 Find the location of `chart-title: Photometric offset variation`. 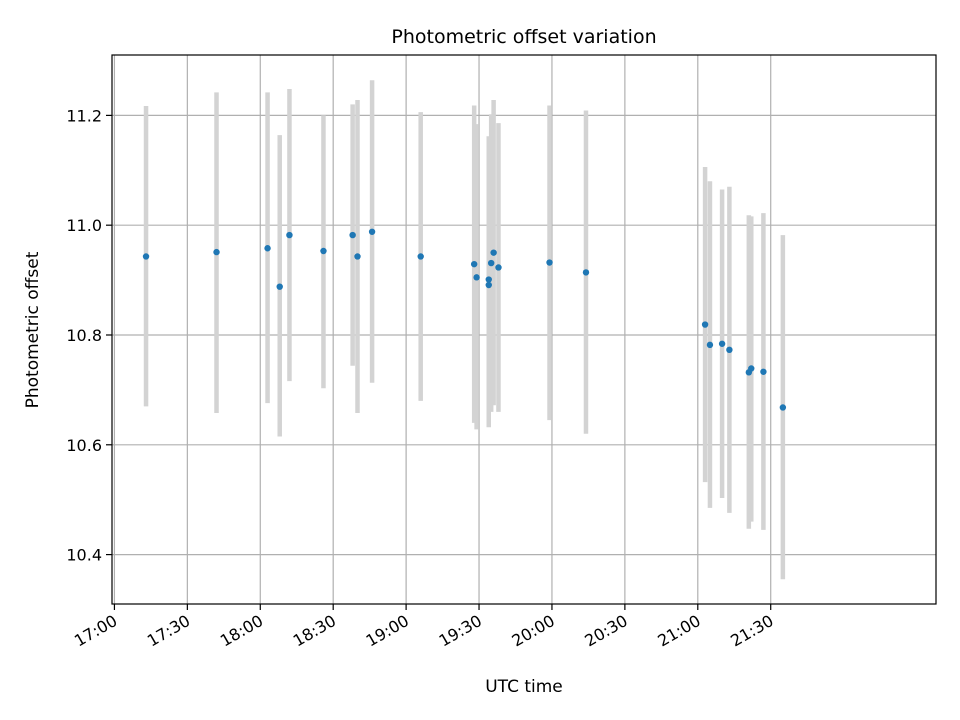

chart-title: Photometric offset variation is located at coordinates (523, 37).